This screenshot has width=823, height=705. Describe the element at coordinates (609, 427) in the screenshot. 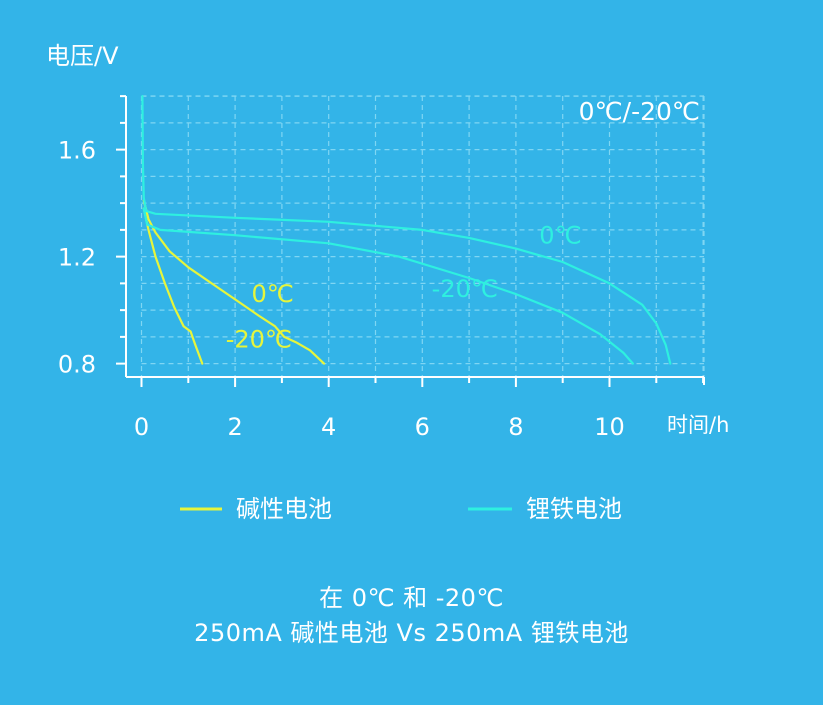

I see `x-tick-label: 10` at that location.